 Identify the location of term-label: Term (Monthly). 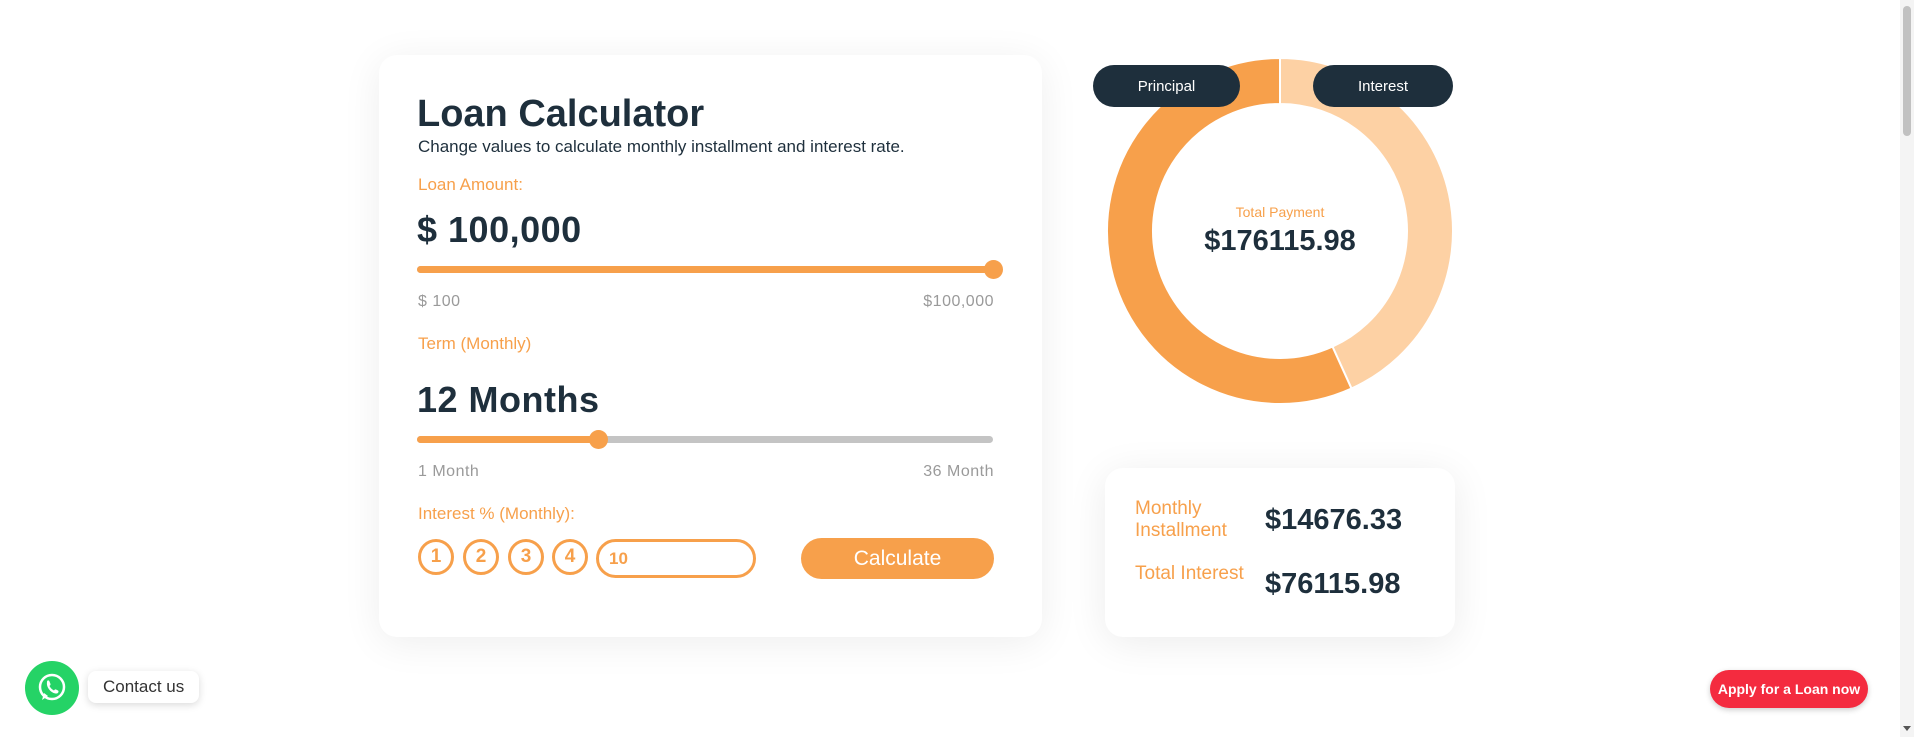
(474, 344).